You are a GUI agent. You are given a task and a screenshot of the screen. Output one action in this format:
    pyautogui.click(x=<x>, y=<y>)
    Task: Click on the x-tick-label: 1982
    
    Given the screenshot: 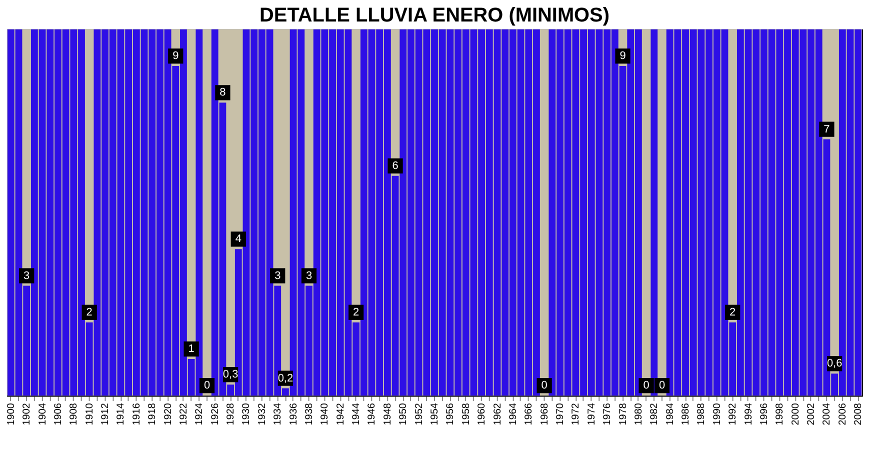 What is the action you would take?
    pyautogui.click(x=654, y=414)
    